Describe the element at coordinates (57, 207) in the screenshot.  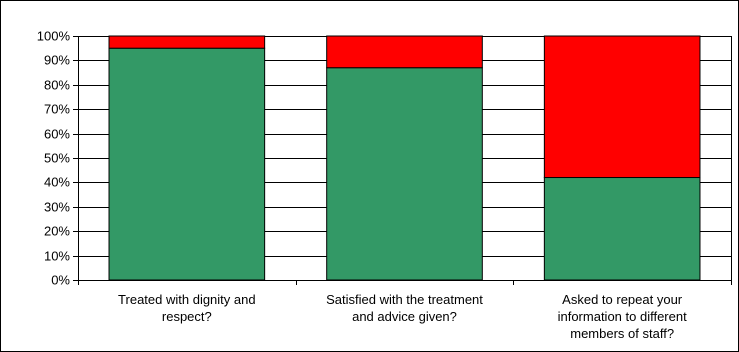
I see `y-tick-label: 30%` at that location.